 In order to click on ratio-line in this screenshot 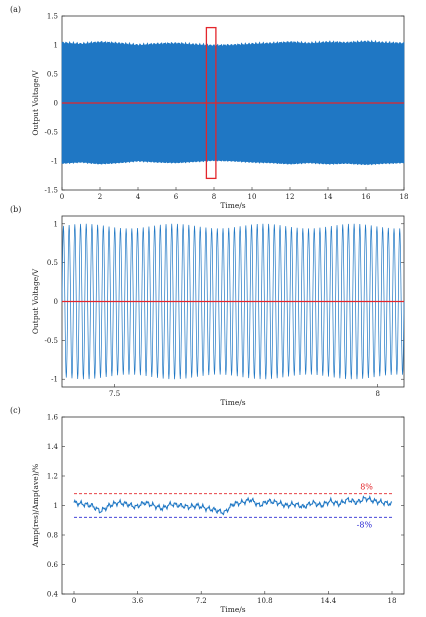, I will do `click(233, 505)`.